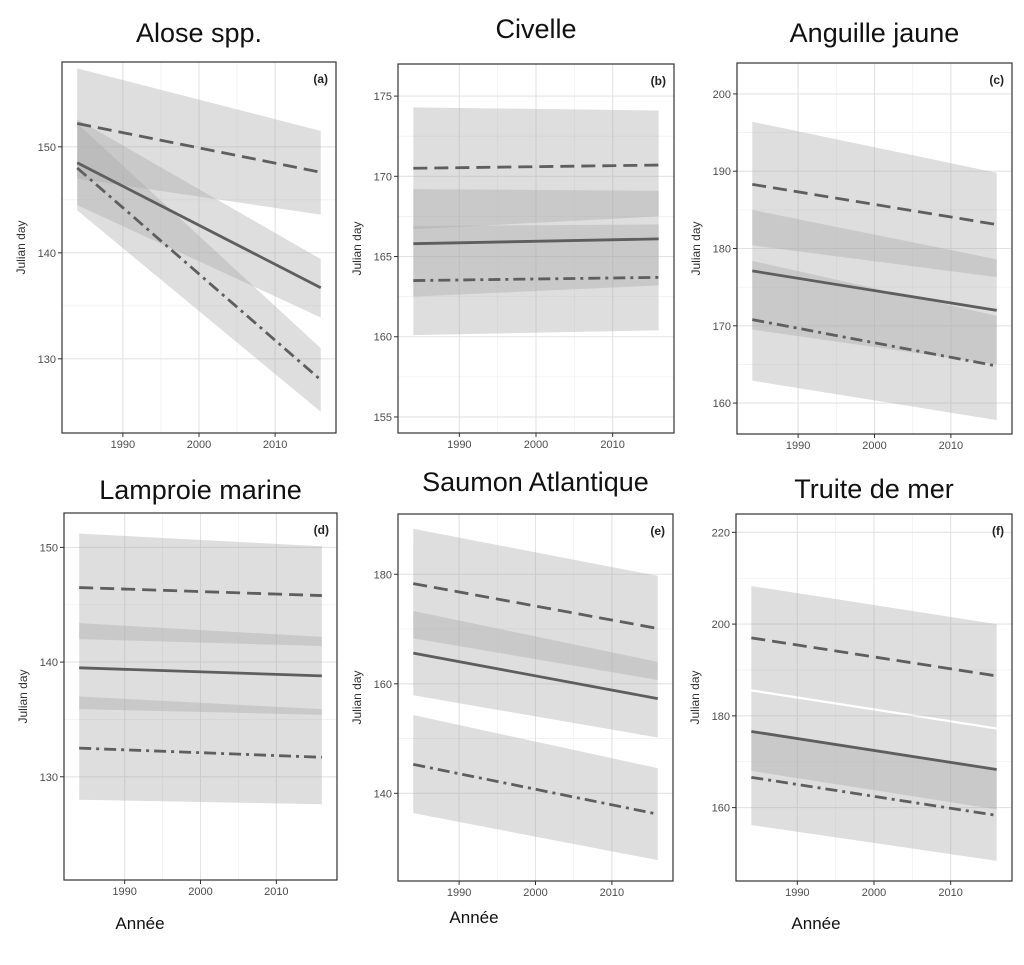  What do you see at coordinates (383, 97) in the screenshot?
I see `y-tick-label: 175` at bounding box center [383, 97].